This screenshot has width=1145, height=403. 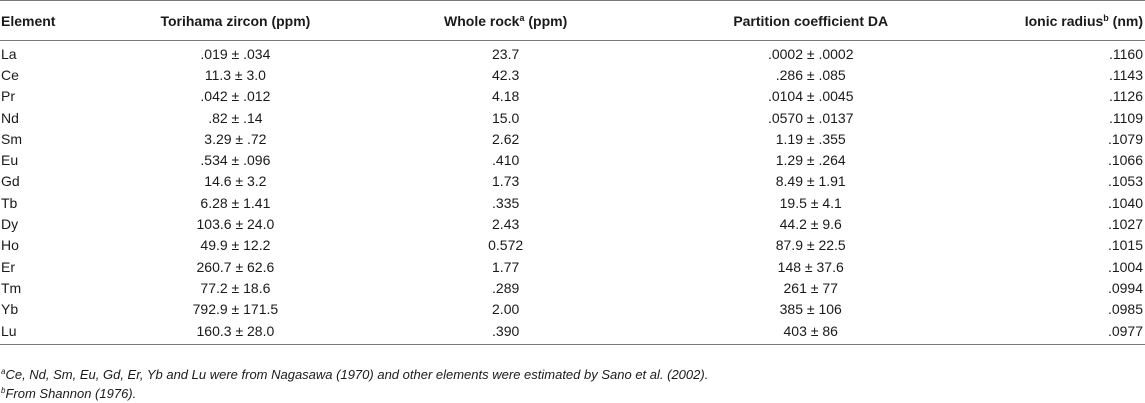 What do you see at coordinates (1125, 309) in the screenshot?
I see `cell-ionic-radius: .0985` at bounding box center [1125, 309].